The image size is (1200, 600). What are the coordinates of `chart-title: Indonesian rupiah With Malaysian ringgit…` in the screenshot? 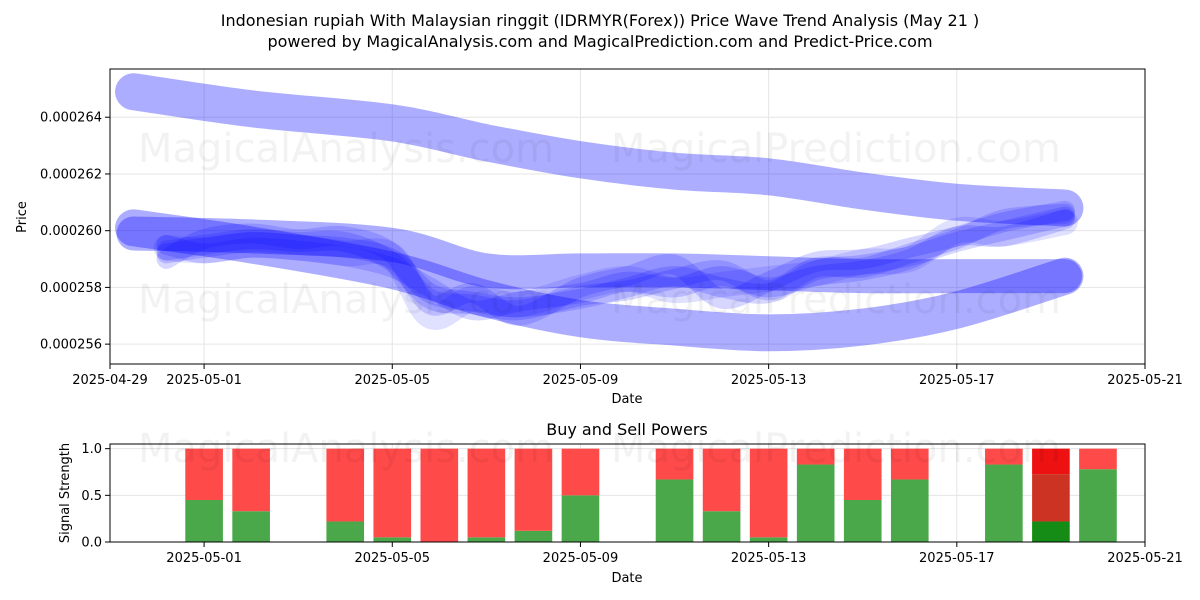 It's located at (600, 20).